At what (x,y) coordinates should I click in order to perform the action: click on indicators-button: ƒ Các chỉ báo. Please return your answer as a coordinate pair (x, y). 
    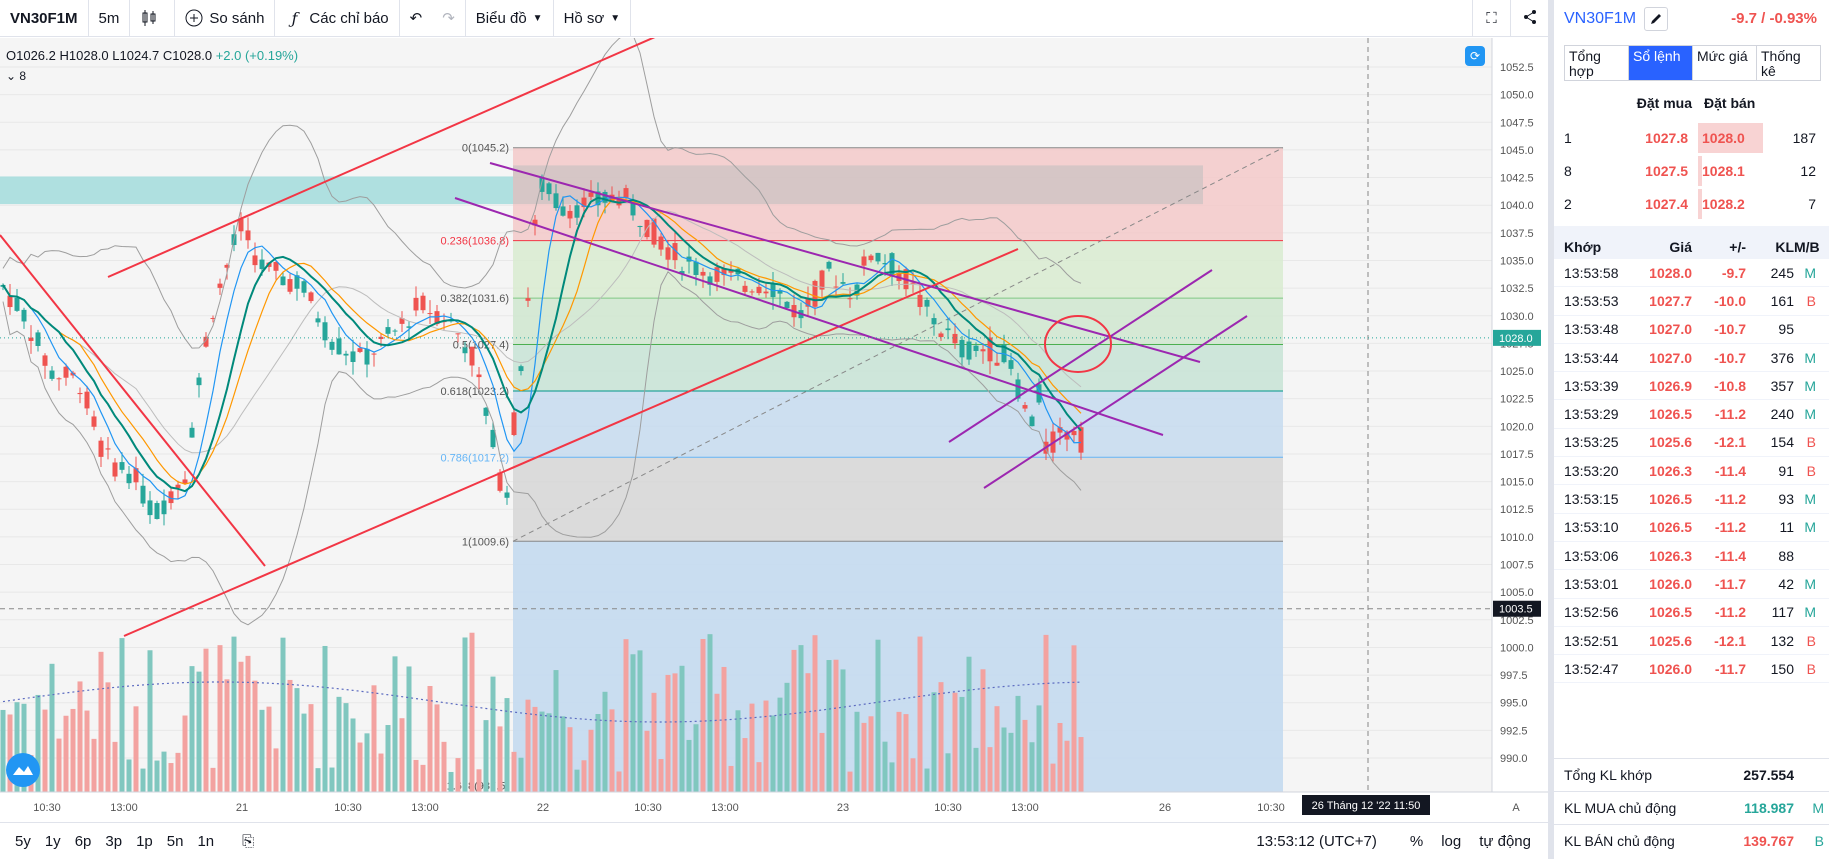
    Looking at the image, I should click on (337, 18).